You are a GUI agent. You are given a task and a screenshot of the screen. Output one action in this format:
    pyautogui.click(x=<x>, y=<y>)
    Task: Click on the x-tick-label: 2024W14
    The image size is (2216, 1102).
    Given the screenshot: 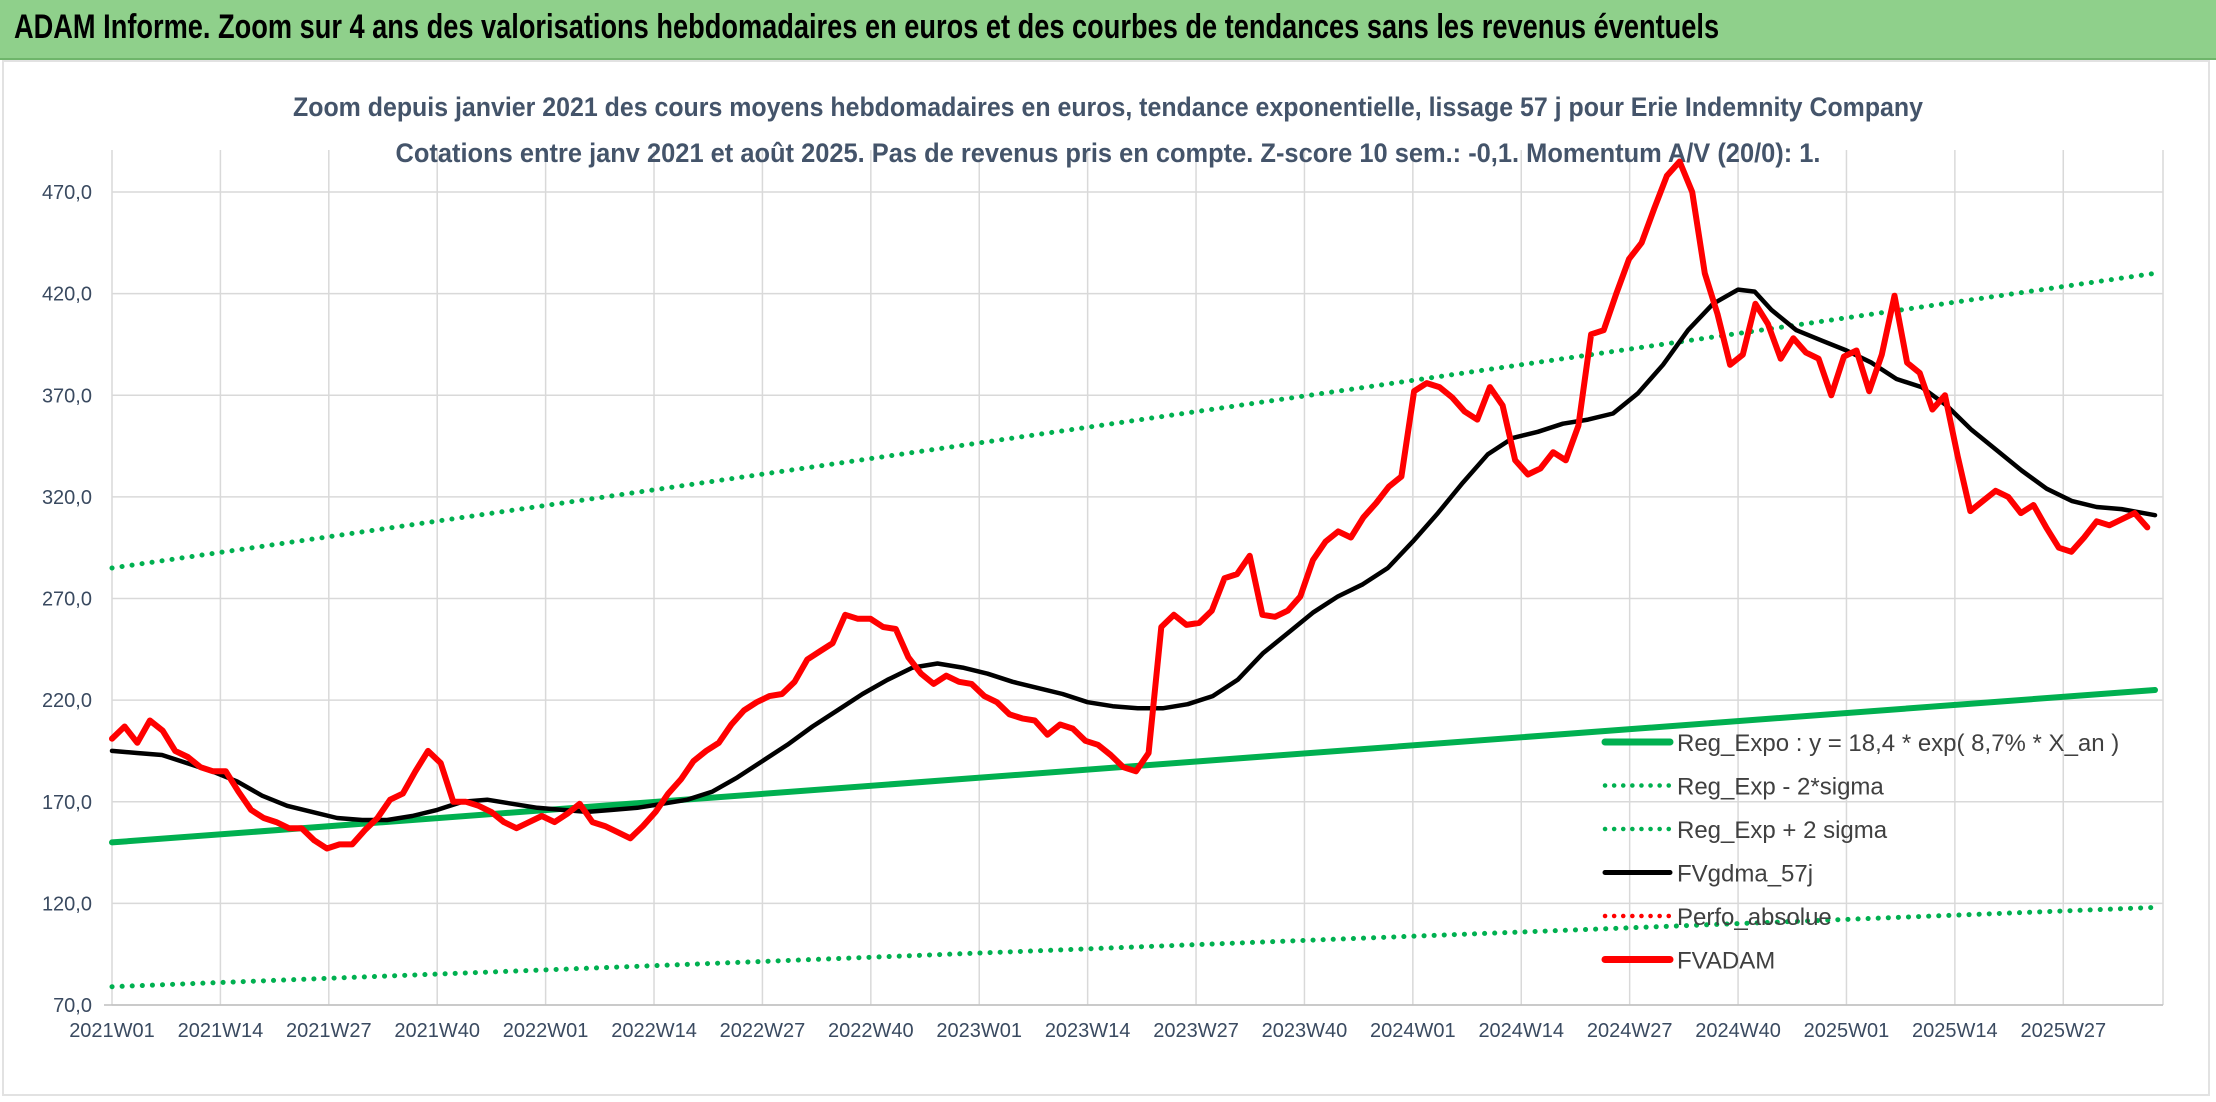 What is the action you would take?
    pyautogui.click(x=1521, y=1031)
    